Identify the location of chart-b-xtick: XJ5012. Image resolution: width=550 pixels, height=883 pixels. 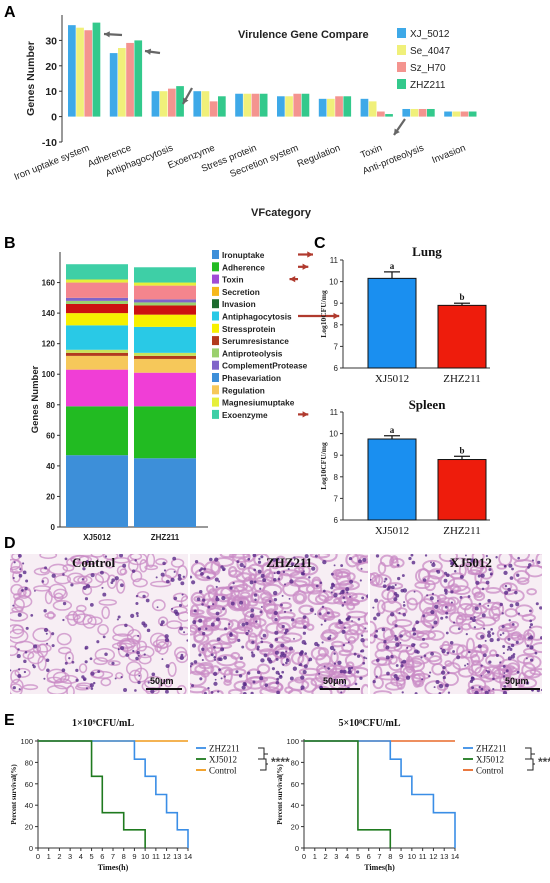
(97, 537).